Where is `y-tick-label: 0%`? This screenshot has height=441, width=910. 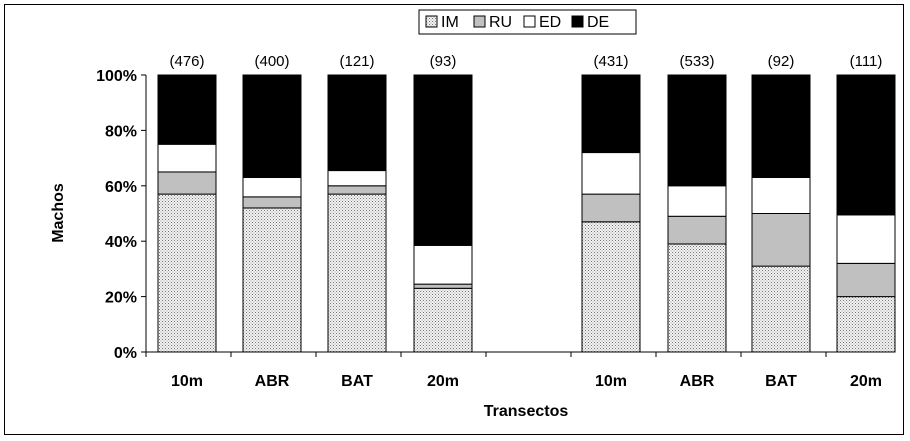
y-tick-label: 0% is located at coordinates (125, 353).